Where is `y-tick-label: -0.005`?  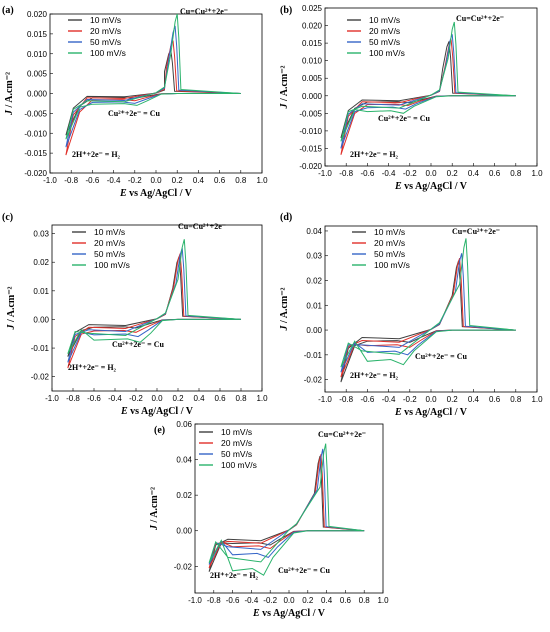 y-tick-label: -0.005 is located at coordinates (310, 113).